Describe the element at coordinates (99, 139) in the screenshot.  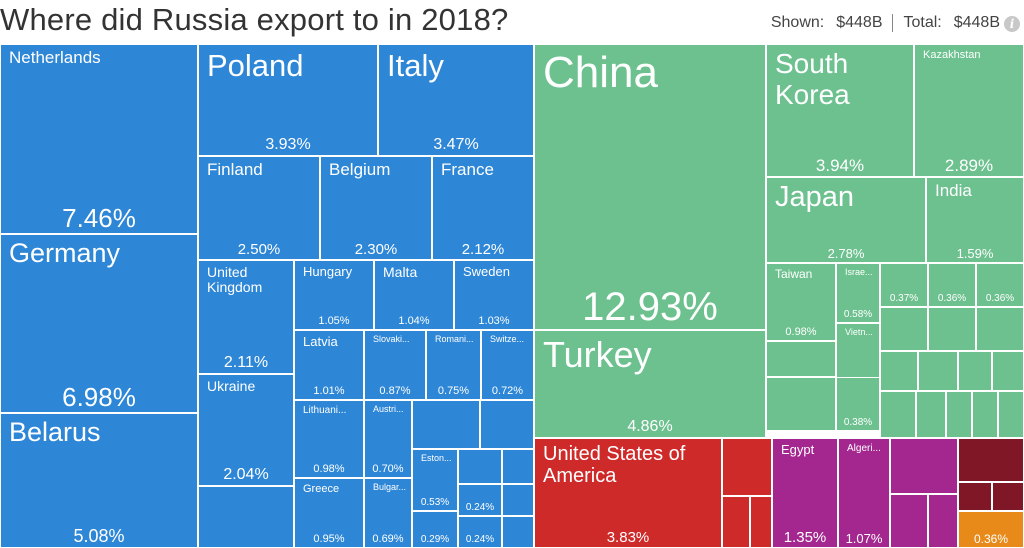
I see `treemap-tile: Netherlands 7.46%` at that location.